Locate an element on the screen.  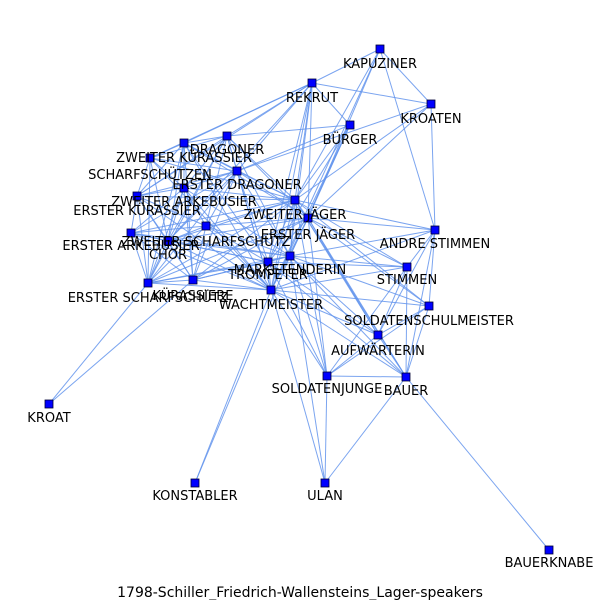
node-label-rekrut: REKRUT is located at coordinates (312, 98).